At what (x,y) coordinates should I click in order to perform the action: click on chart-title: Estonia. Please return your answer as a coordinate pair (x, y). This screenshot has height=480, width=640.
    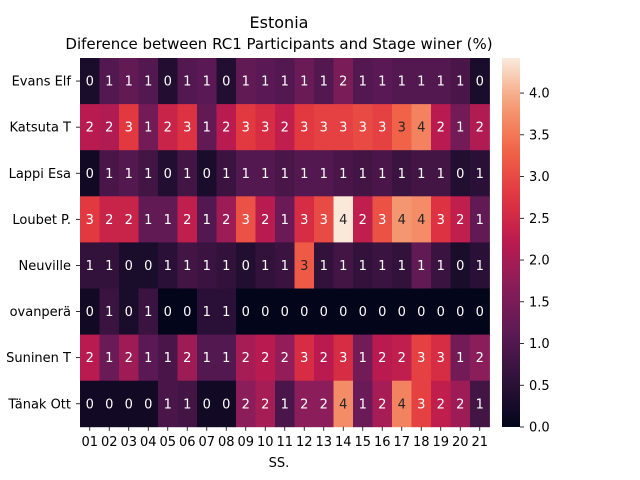
    Looking at the image, I should click on (279, 22).